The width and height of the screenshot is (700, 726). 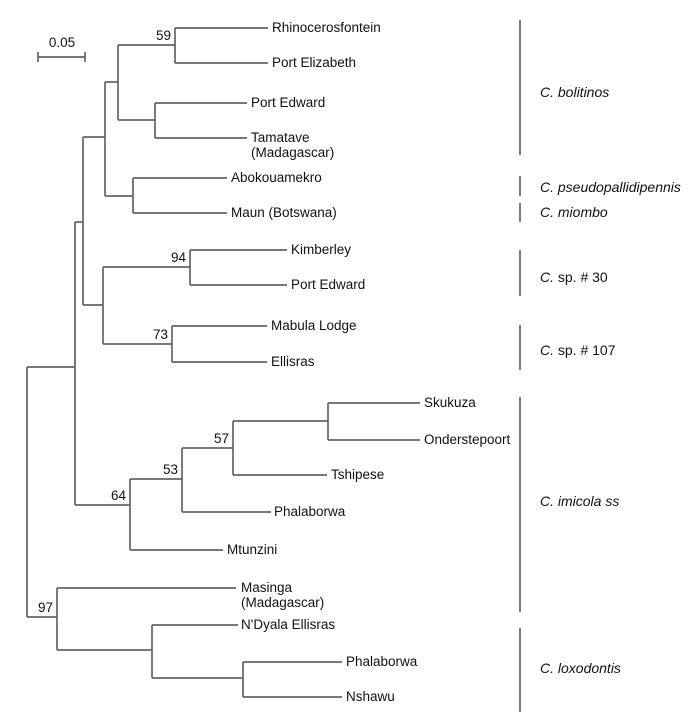 I want to click on group-label: C. sp. # 30, so click(x=574, y=277).